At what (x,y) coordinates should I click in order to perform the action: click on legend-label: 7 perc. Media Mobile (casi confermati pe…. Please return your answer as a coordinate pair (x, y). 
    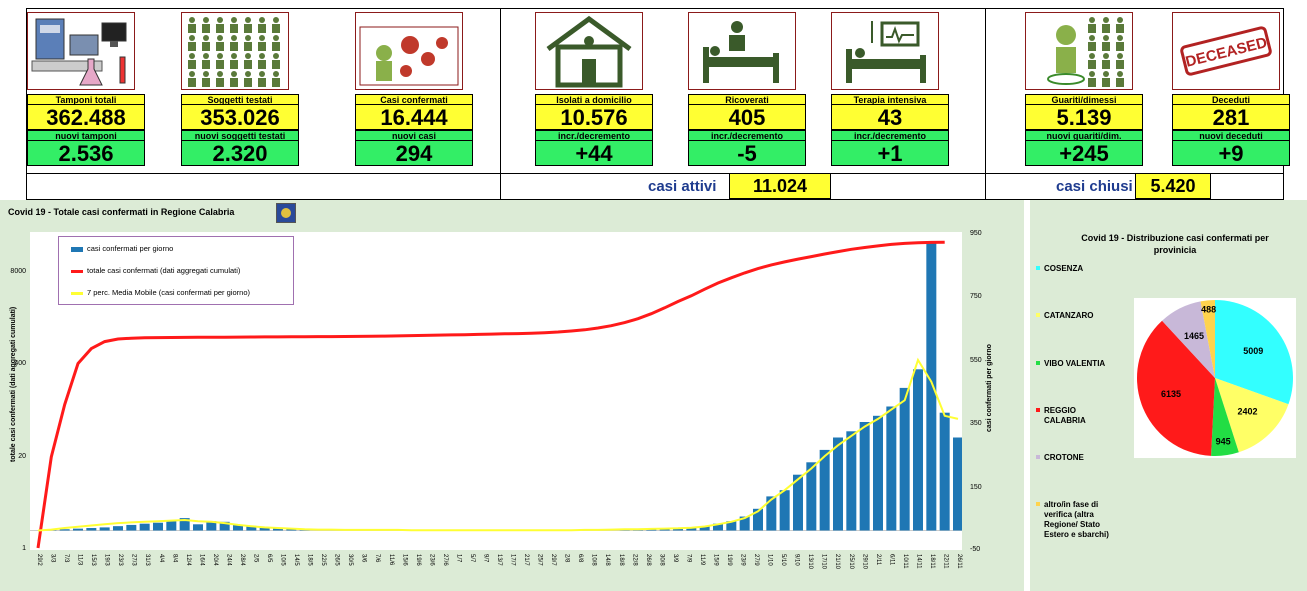
    Looking at the image, I should click on (168, 292).